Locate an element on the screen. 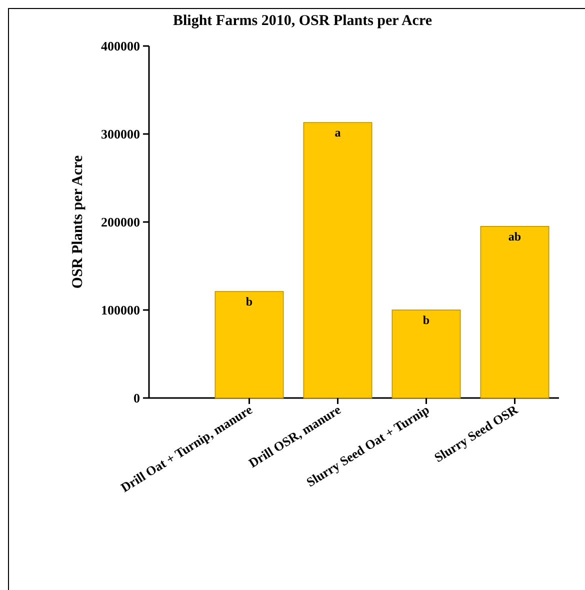 The image size is (585, 590). y-tick-label: 400000 is located at coordinates (120, 46).